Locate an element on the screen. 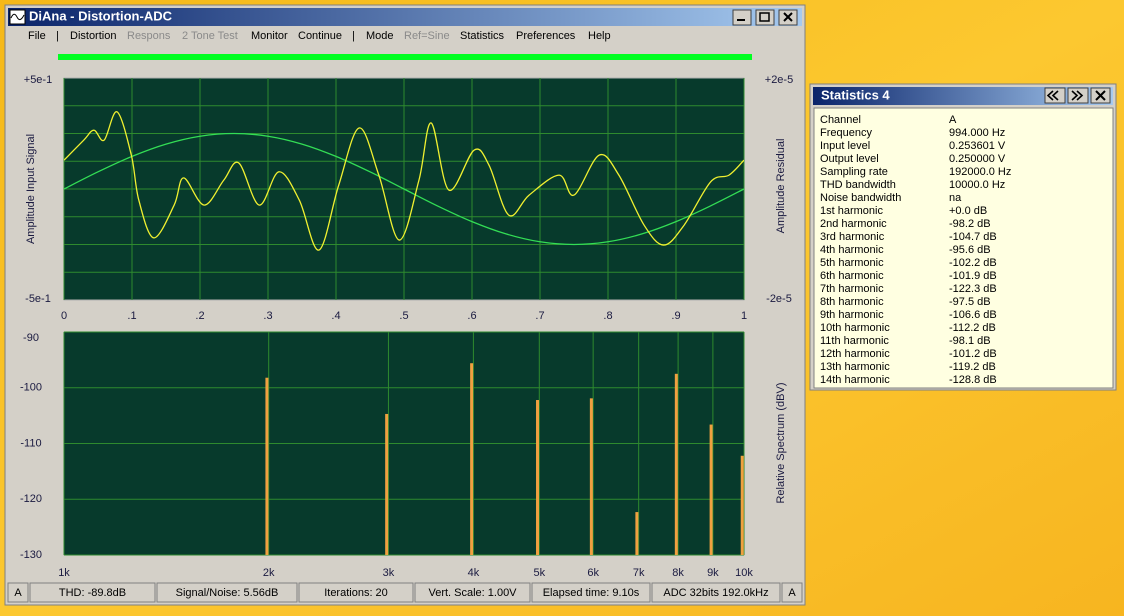 This screenshot has height=616, width=1124. stat-label: Output level is located at coordinates (849, 159).